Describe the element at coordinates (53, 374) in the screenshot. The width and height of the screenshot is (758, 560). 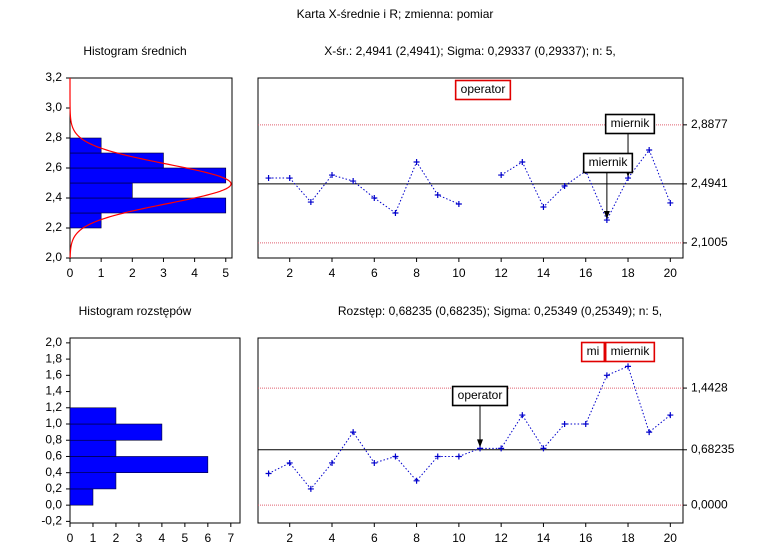
I see `y-tick-label: 1,6` at that location.